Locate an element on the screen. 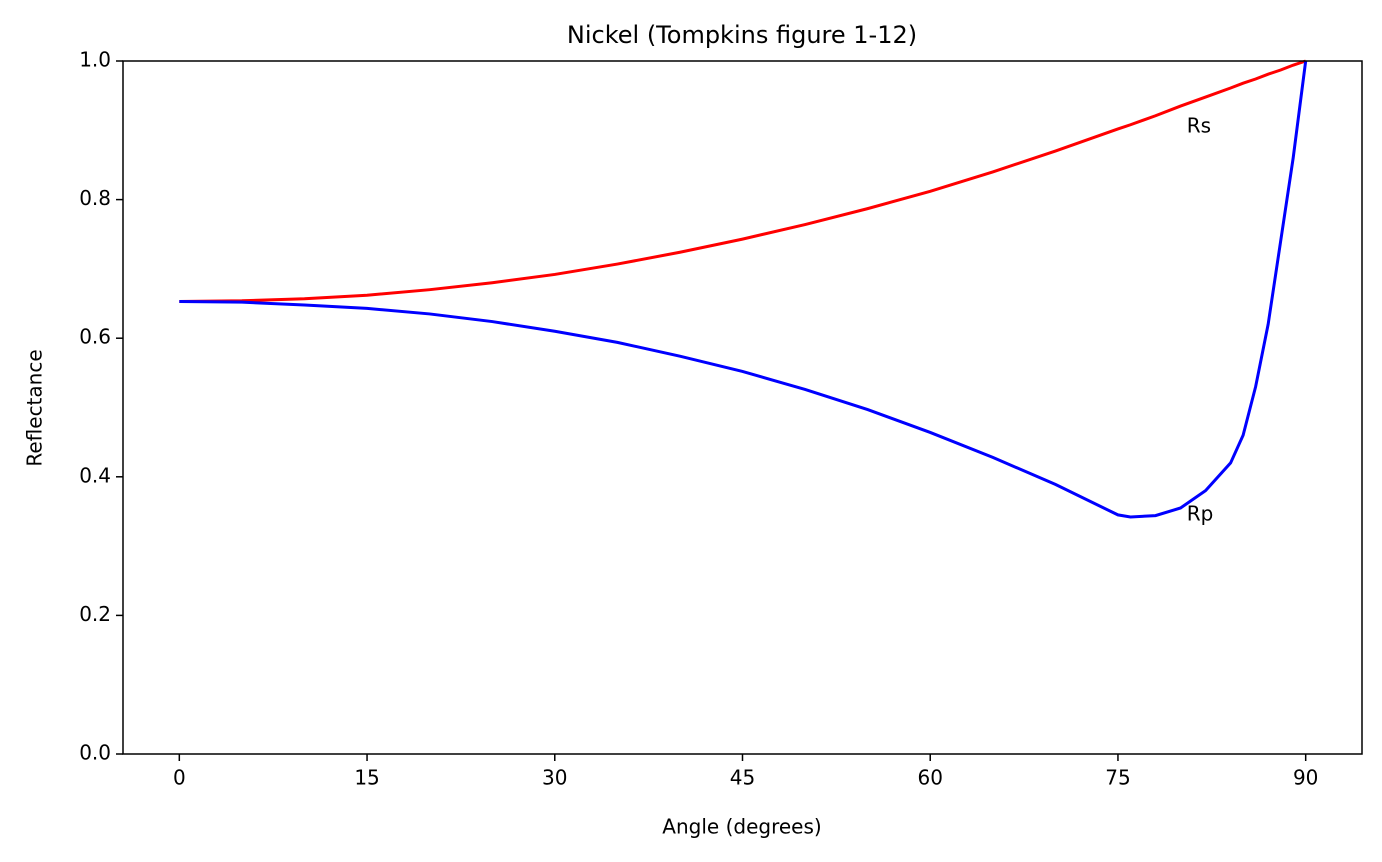 This screenshot has width=1382, height=862. y-tick-label: 0.6 is located at coordinates (95, 337).